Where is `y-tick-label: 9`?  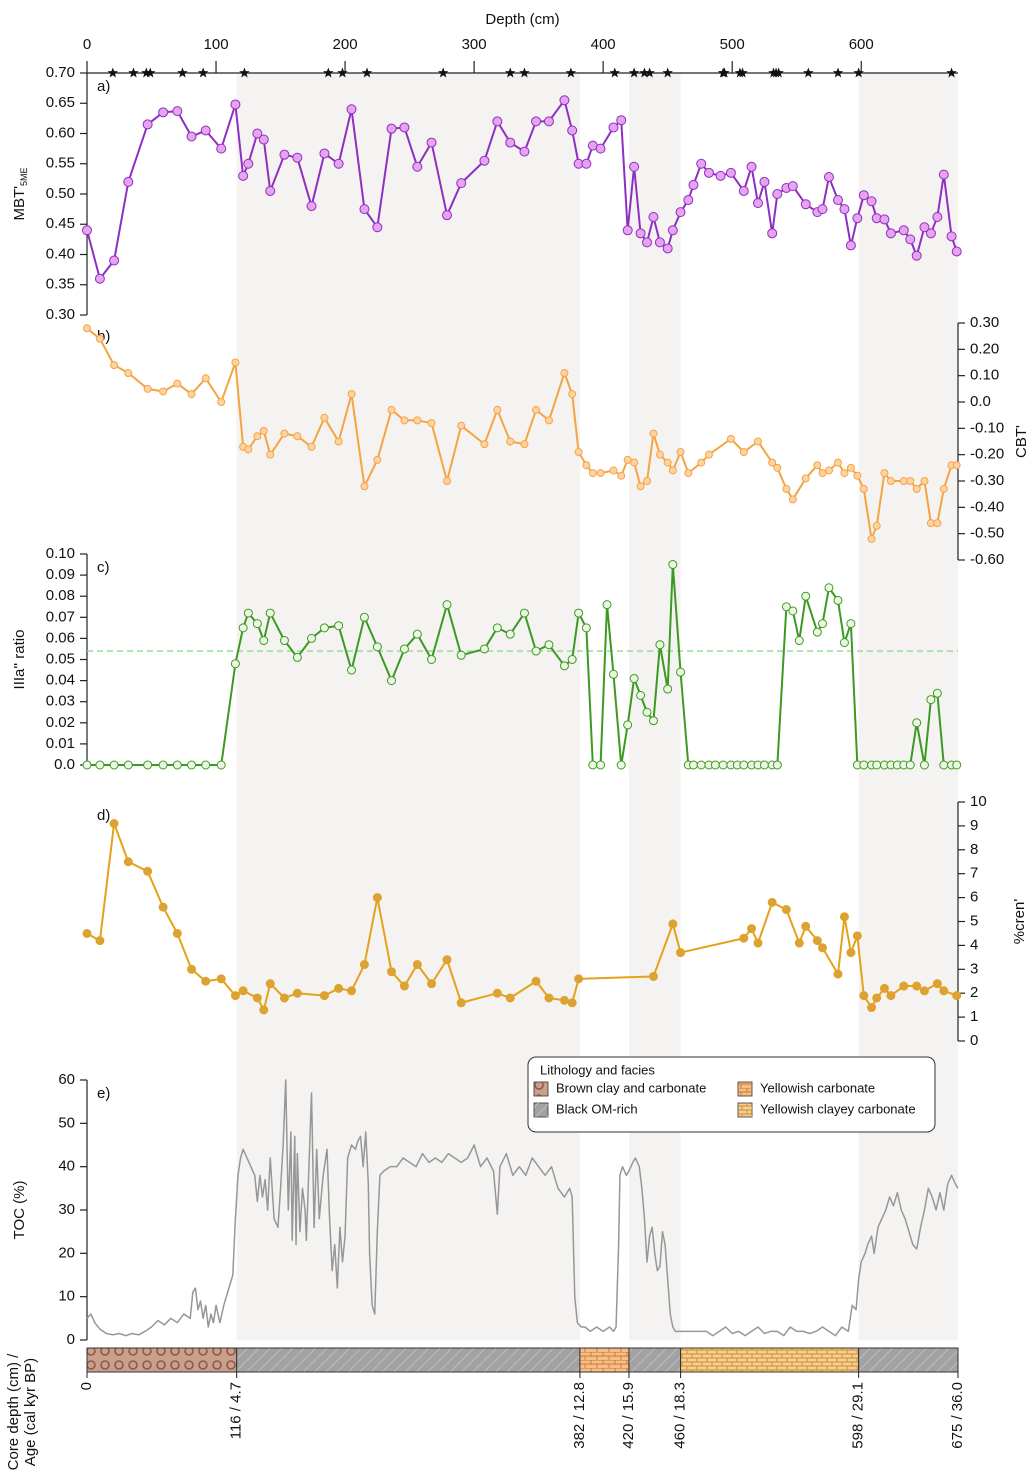 y-tick-label: 9 is located at coordinates (974, 825).